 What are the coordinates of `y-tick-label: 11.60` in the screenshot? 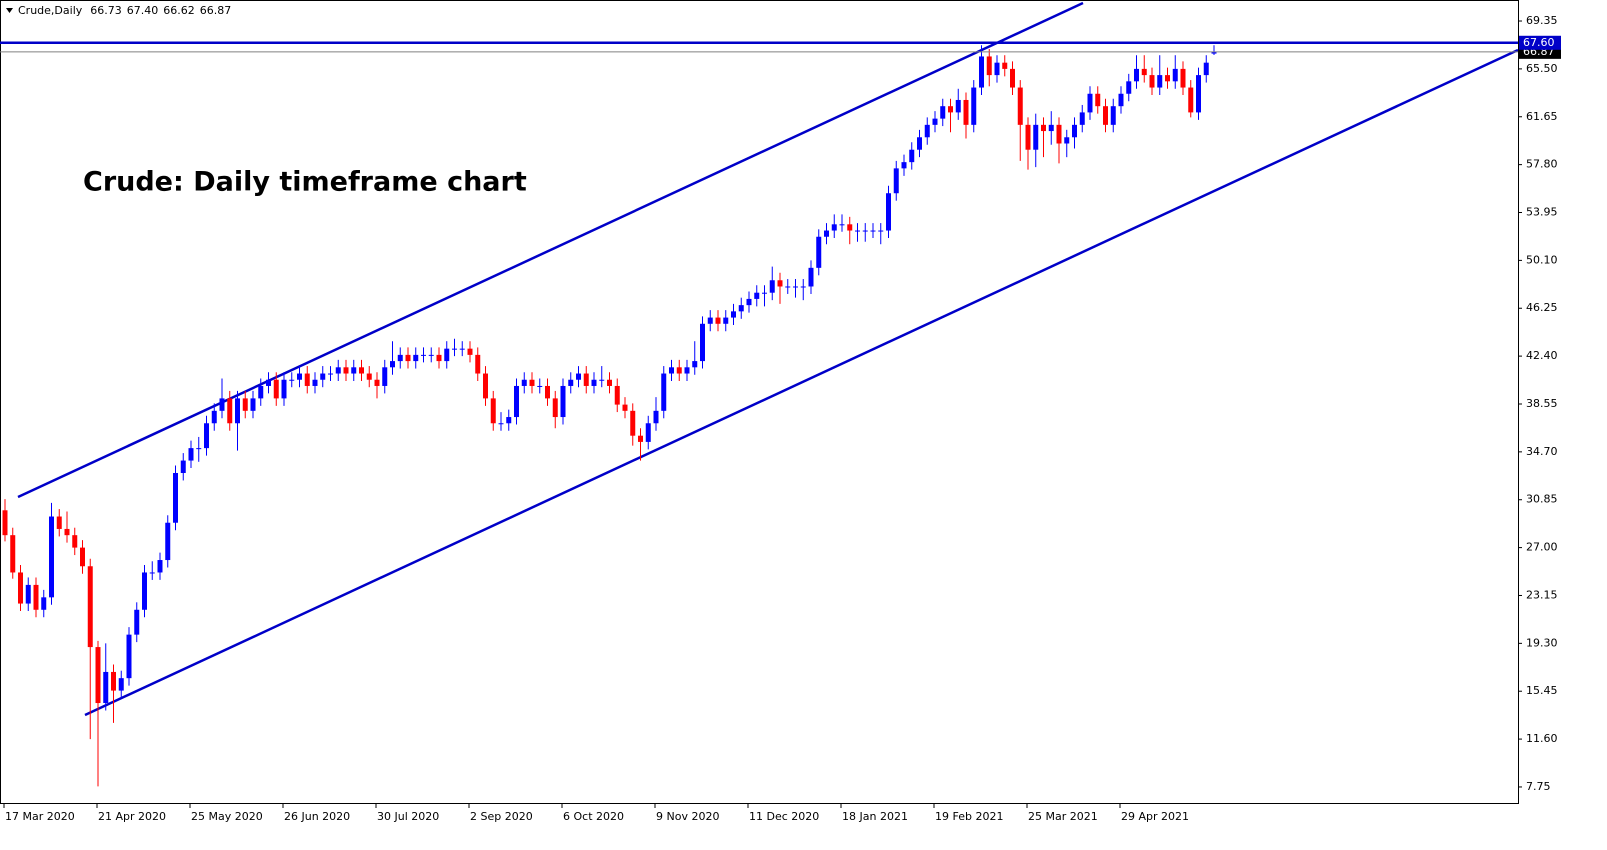 It's located at (1542, 738).